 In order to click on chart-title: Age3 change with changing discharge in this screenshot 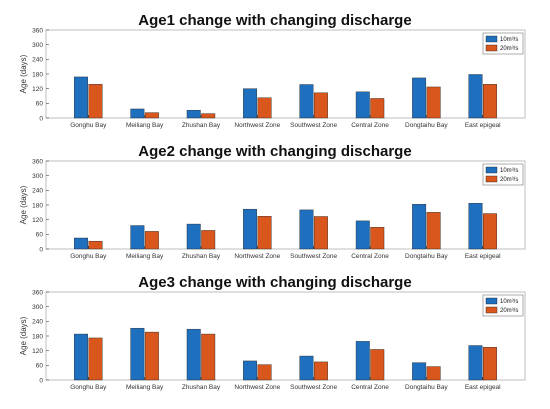, I will do `click(274, 282)`.